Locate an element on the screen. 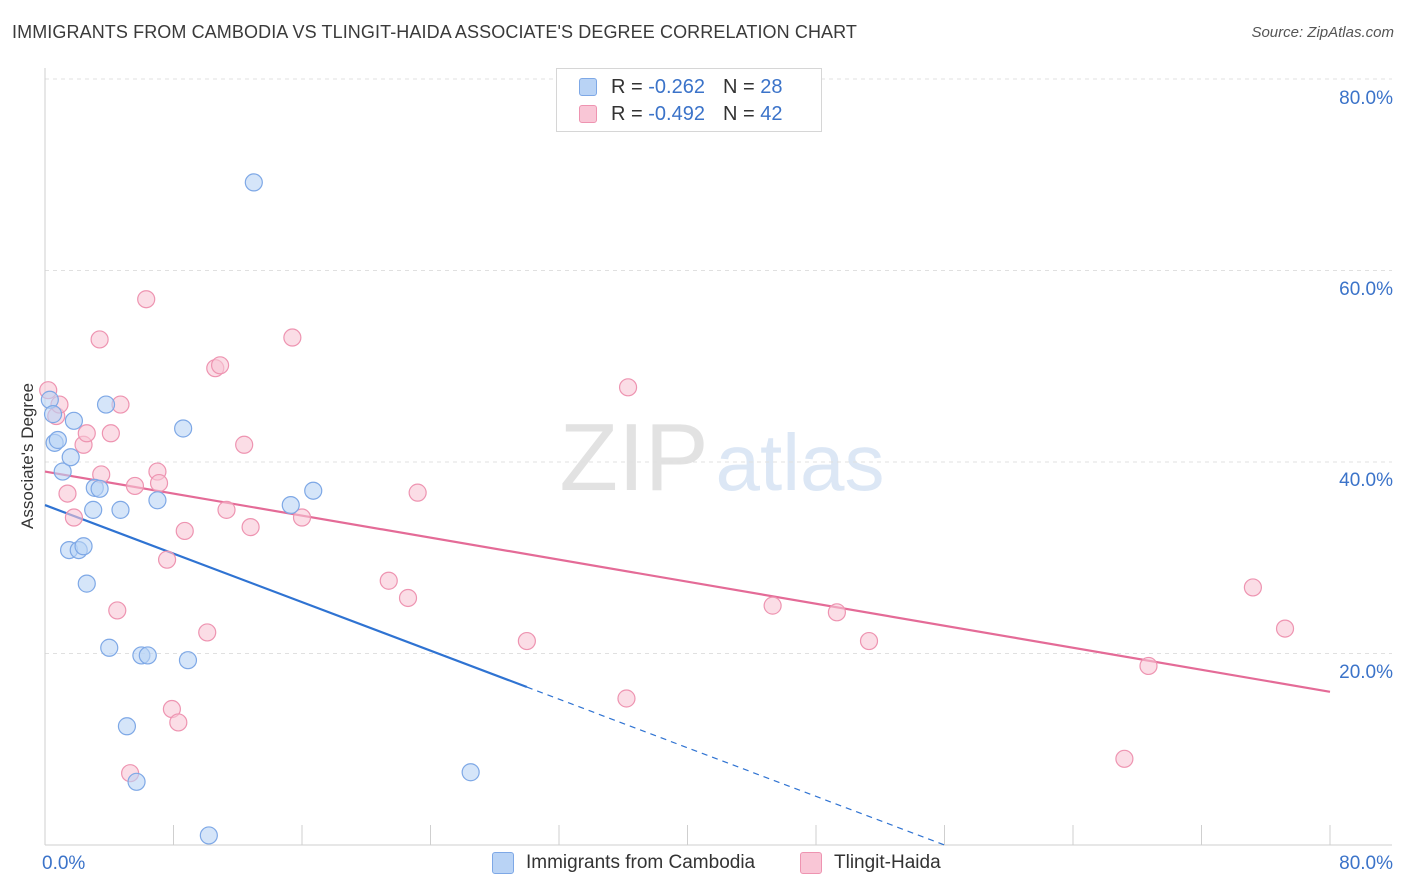  y-tick-label: 40.0% is located at coordinates (1366, 480).